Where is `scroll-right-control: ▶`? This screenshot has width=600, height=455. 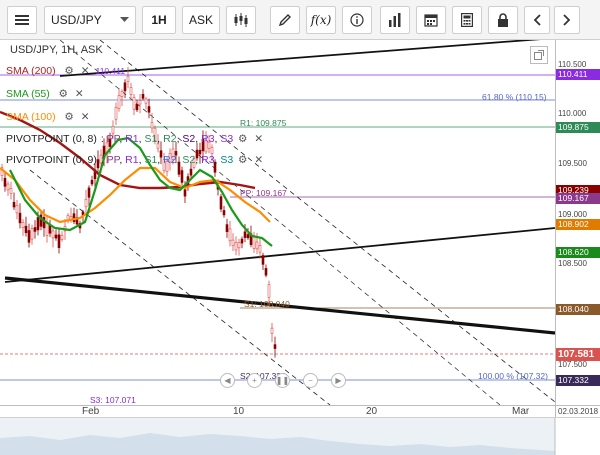
scroll-right-control: ▶ is located at coordinates (338, 380).